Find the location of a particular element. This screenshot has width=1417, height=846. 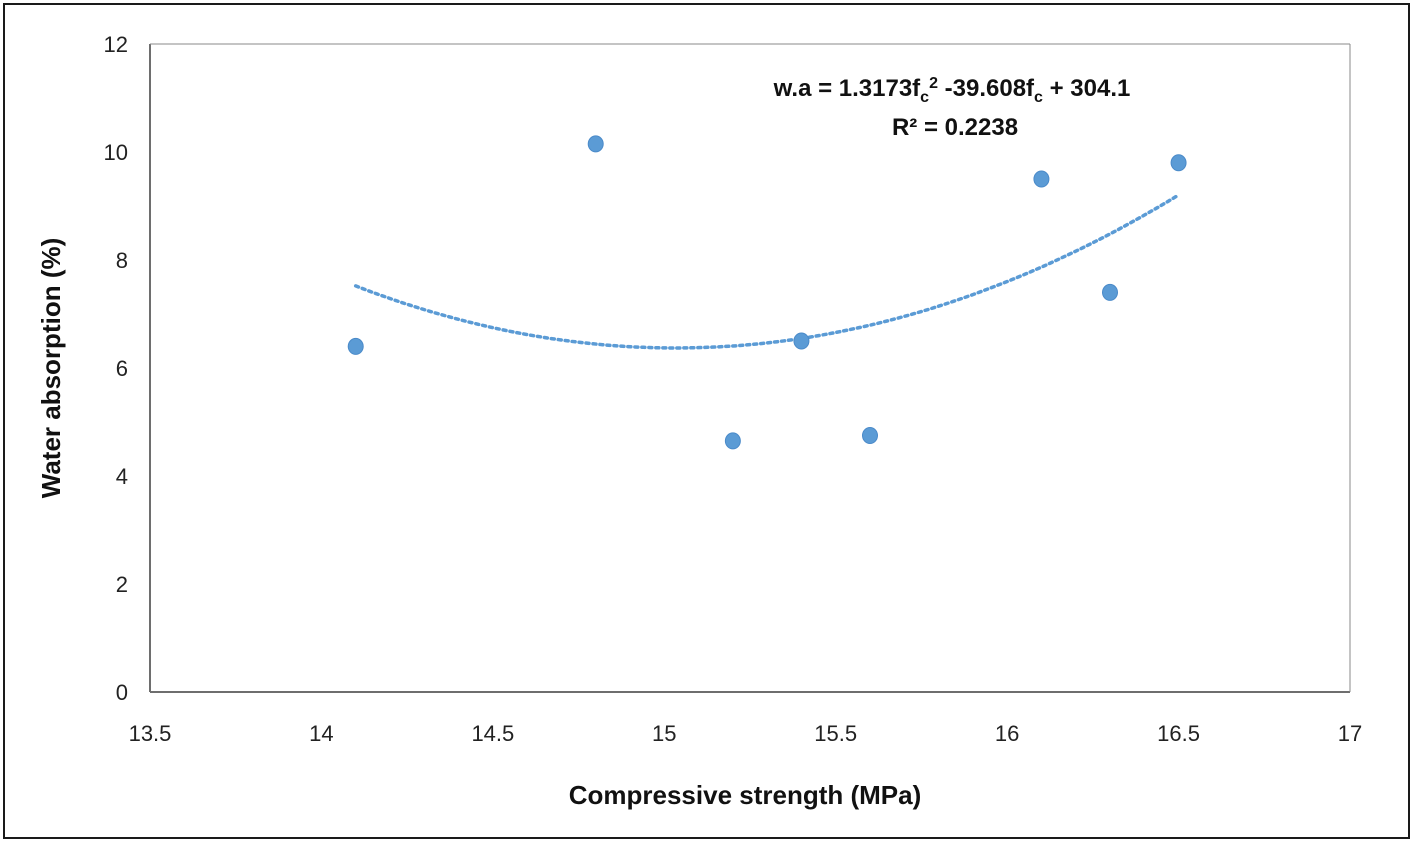

x-tick-label: 17 is located at coordinates (1350, 733).